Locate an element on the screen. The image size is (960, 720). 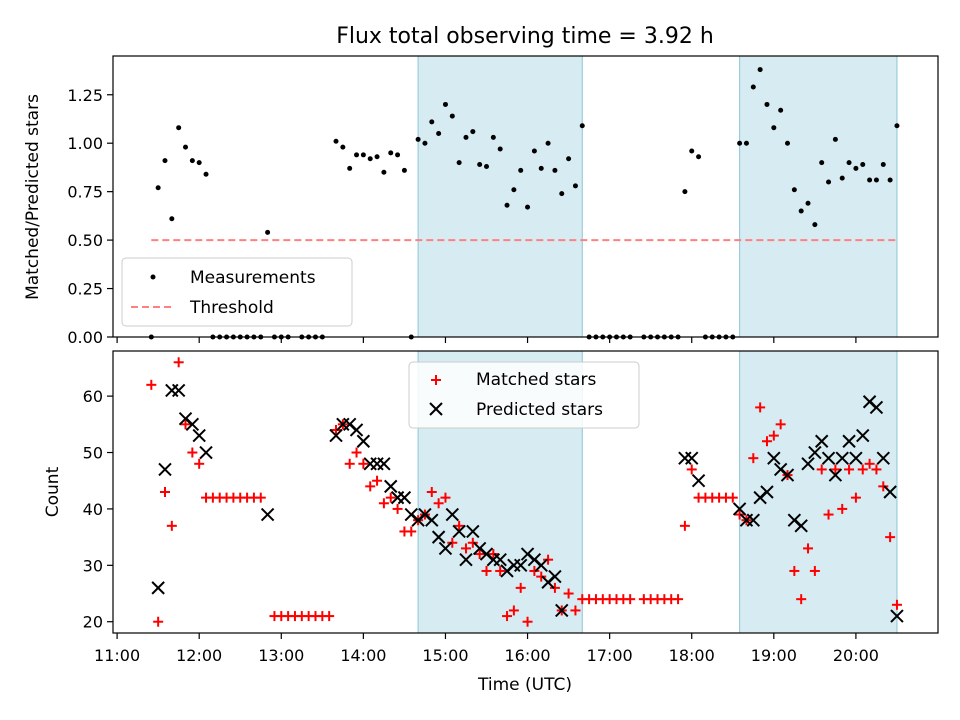
y-tick-label: 60 is located at coordinates (93, 396).